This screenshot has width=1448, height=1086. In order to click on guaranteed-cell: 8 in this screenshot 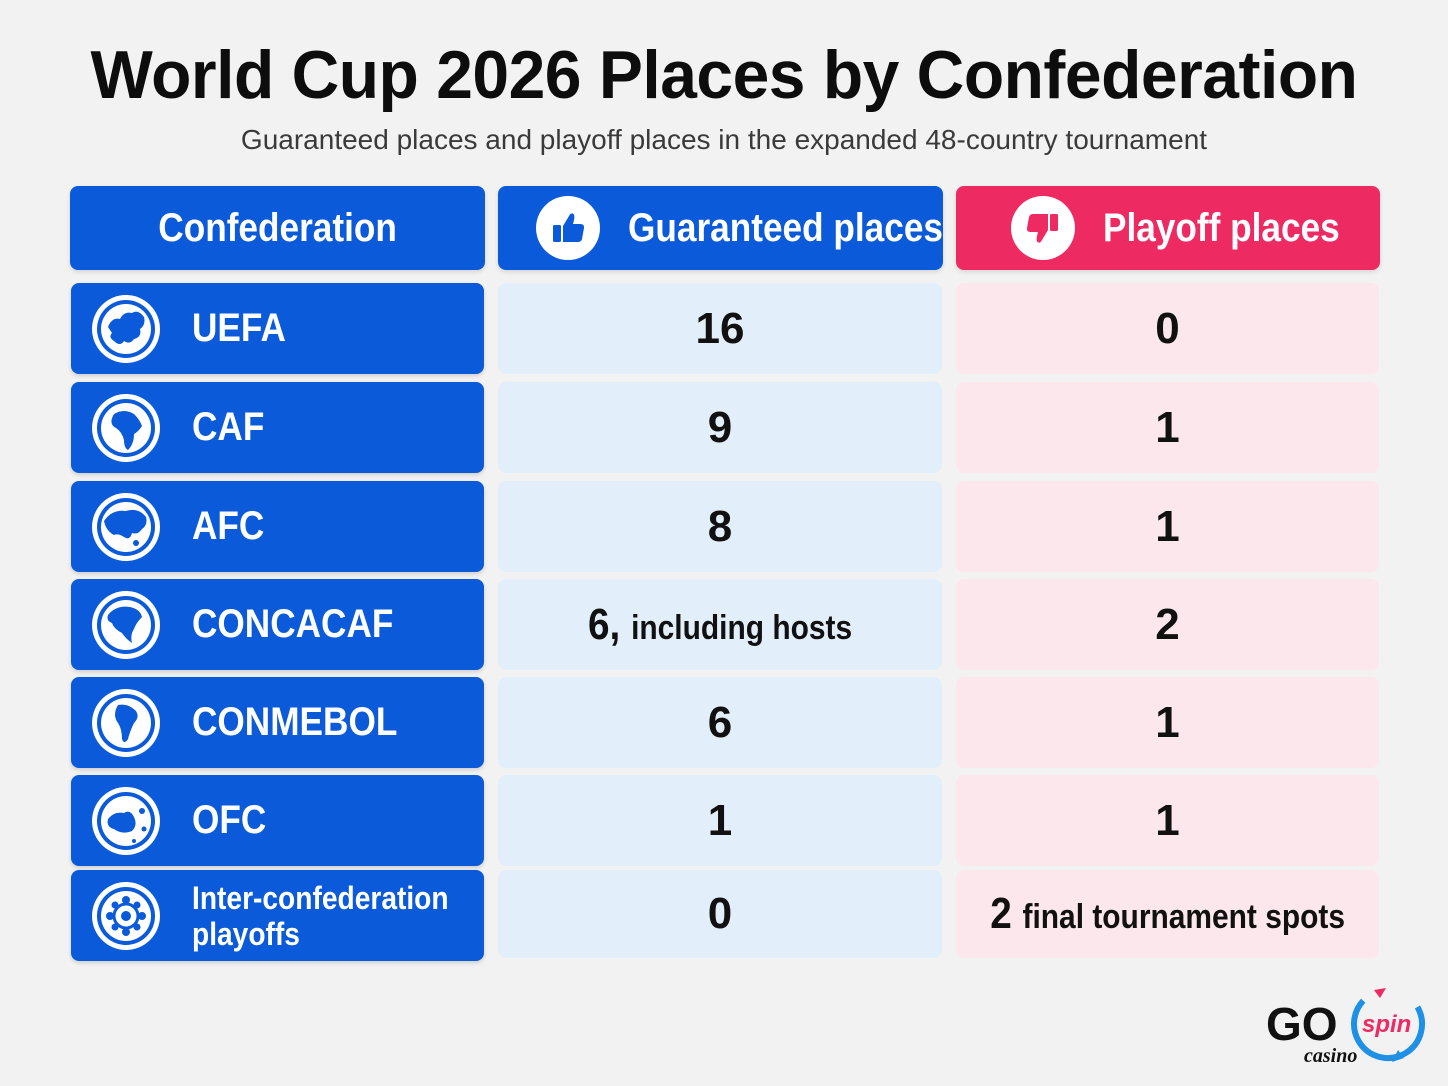, I will do `click(720, 526)`.